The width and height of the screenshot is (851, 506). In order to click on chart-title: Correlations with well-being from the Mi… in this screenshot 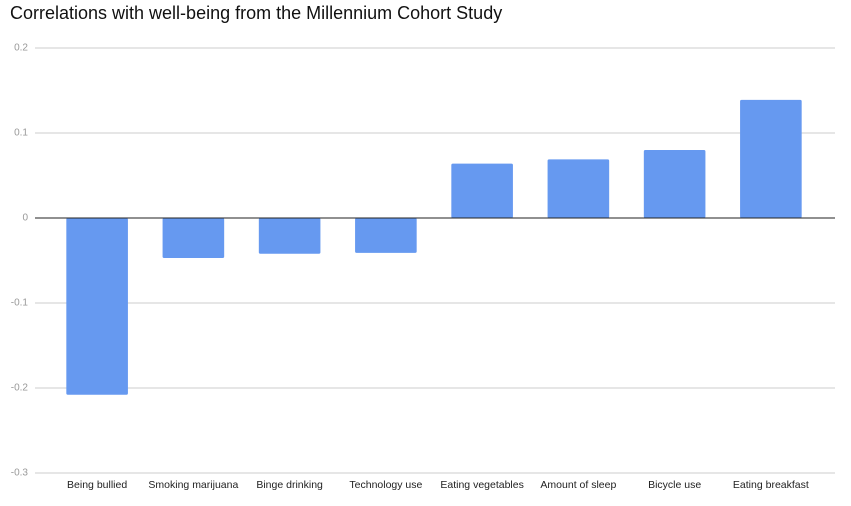, I will do `click(256, 13)`.